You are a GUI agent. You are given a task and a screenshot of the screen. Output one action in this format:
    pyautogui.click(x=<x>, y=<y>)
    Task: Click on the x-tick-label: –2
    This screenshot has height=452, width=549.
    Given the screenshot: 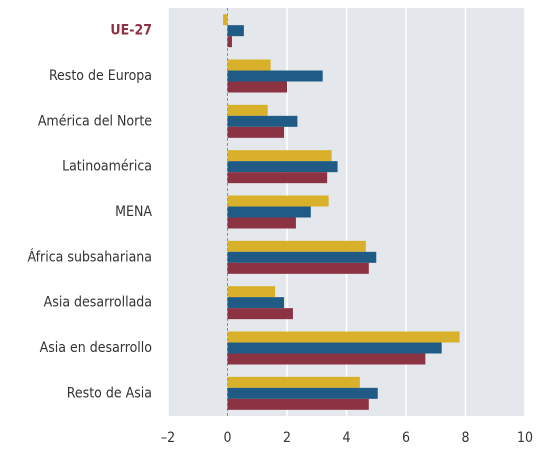 What is the action you would take?
    pyautogui.click(x=168, y=438)
    